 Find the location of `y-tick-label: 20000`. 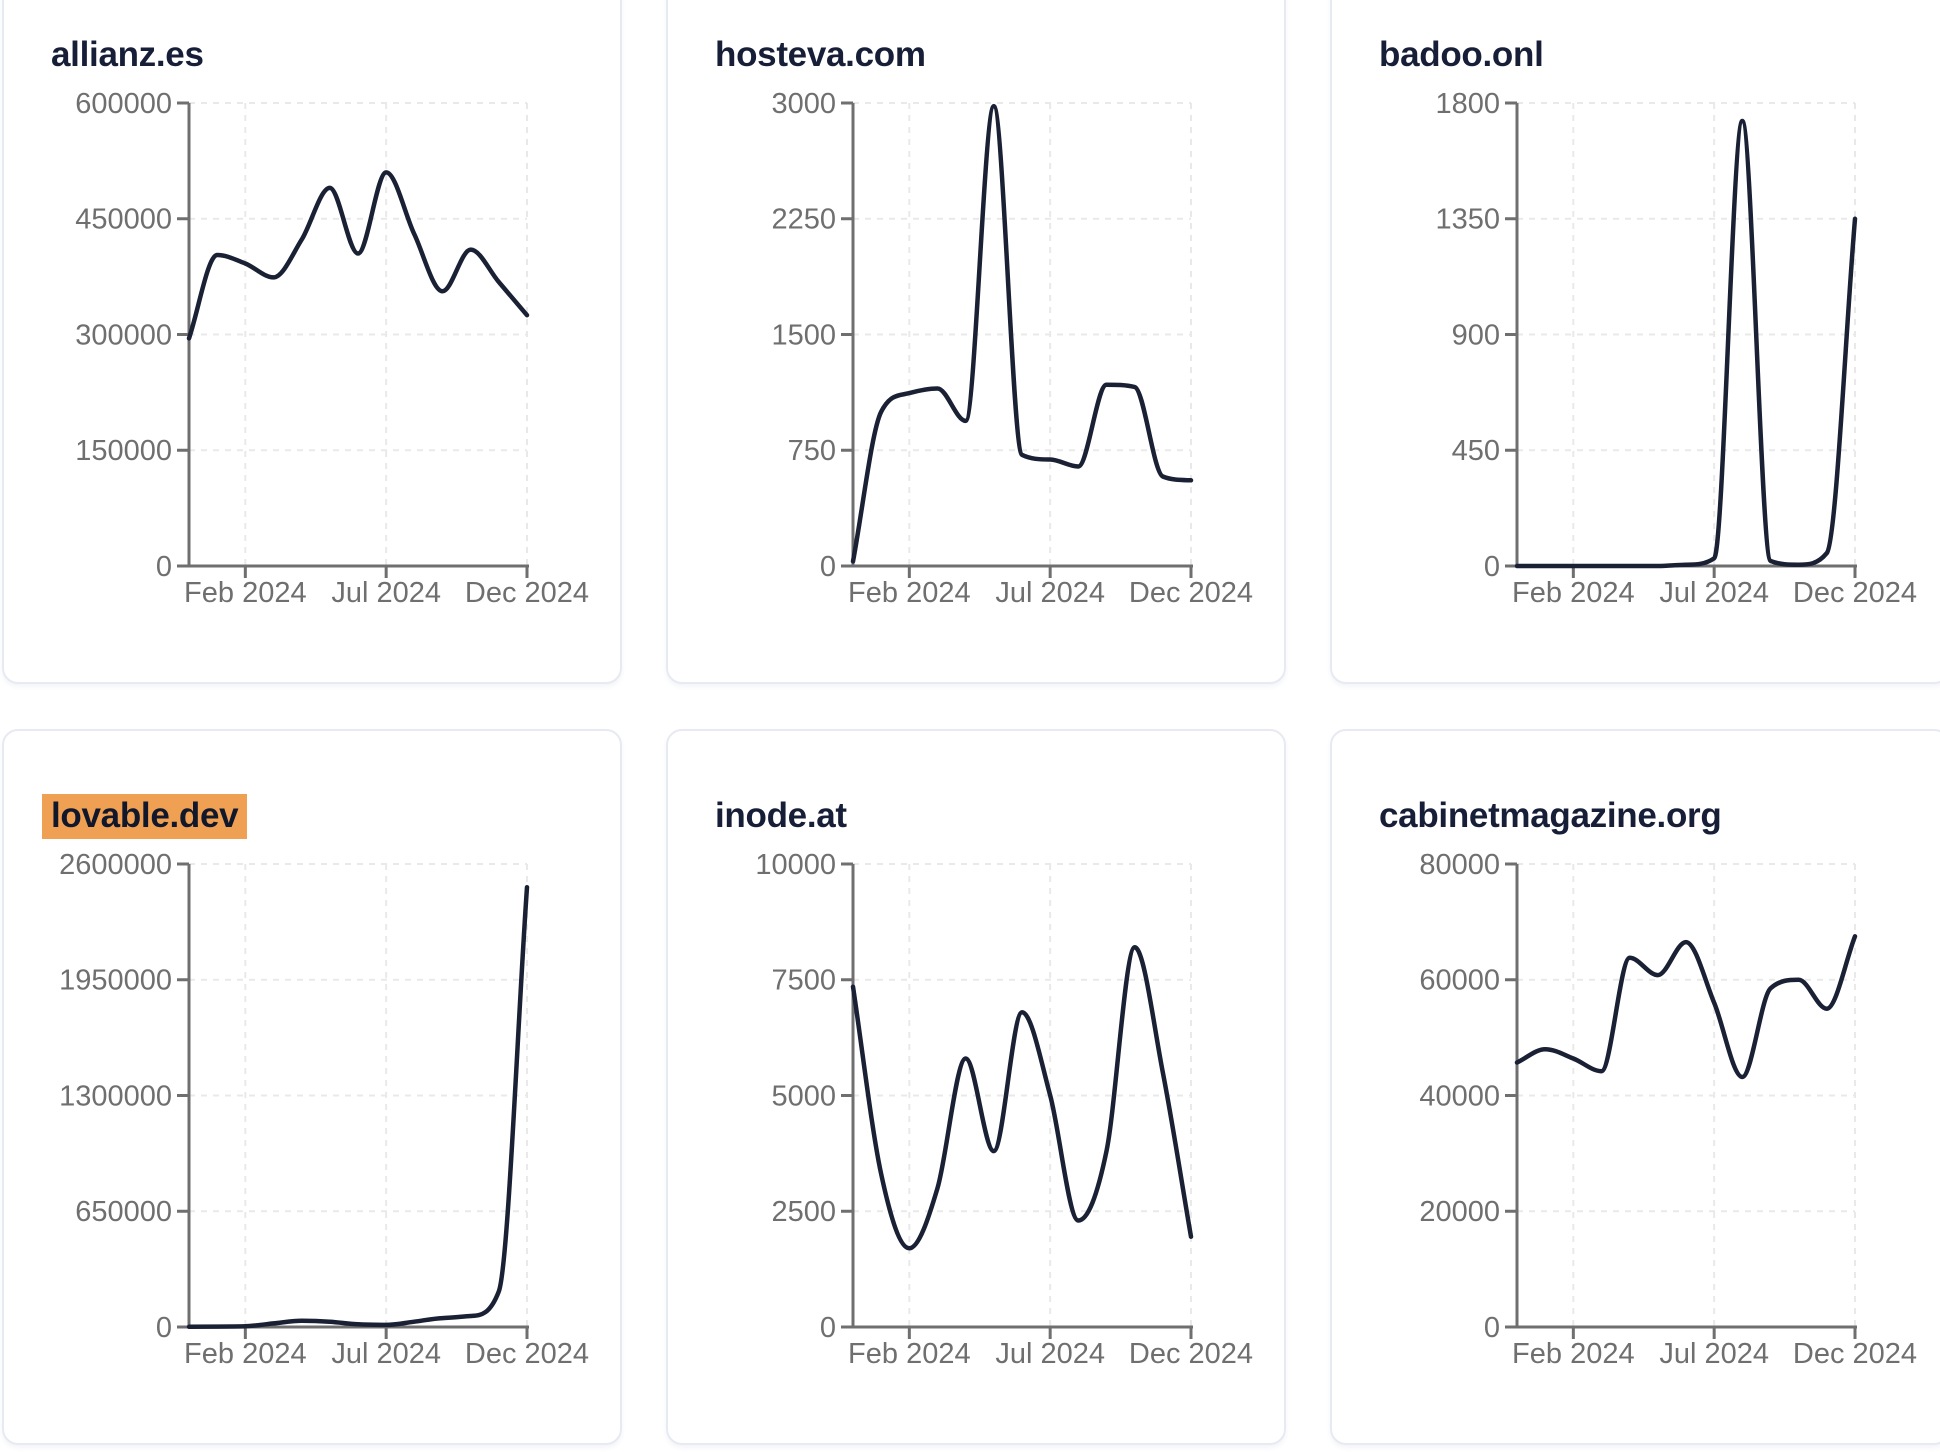

y-tick-label: 20000 is located at coordinates (1459, 1212).